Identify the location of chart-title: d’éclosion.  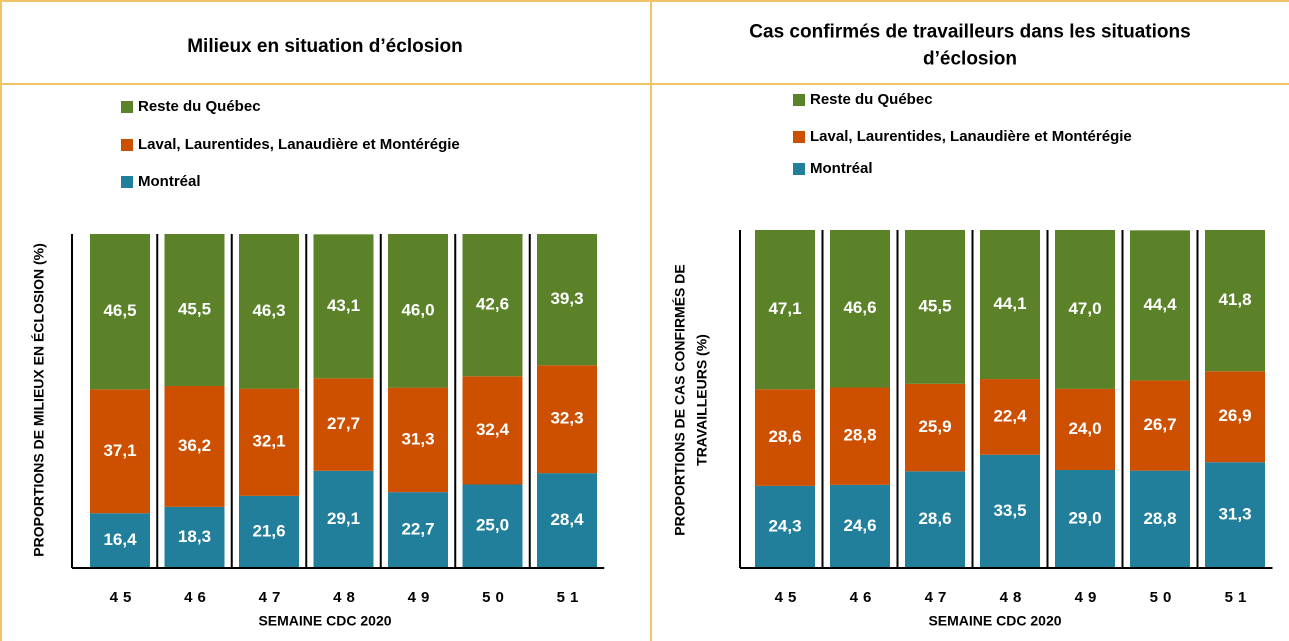
(970, 59).